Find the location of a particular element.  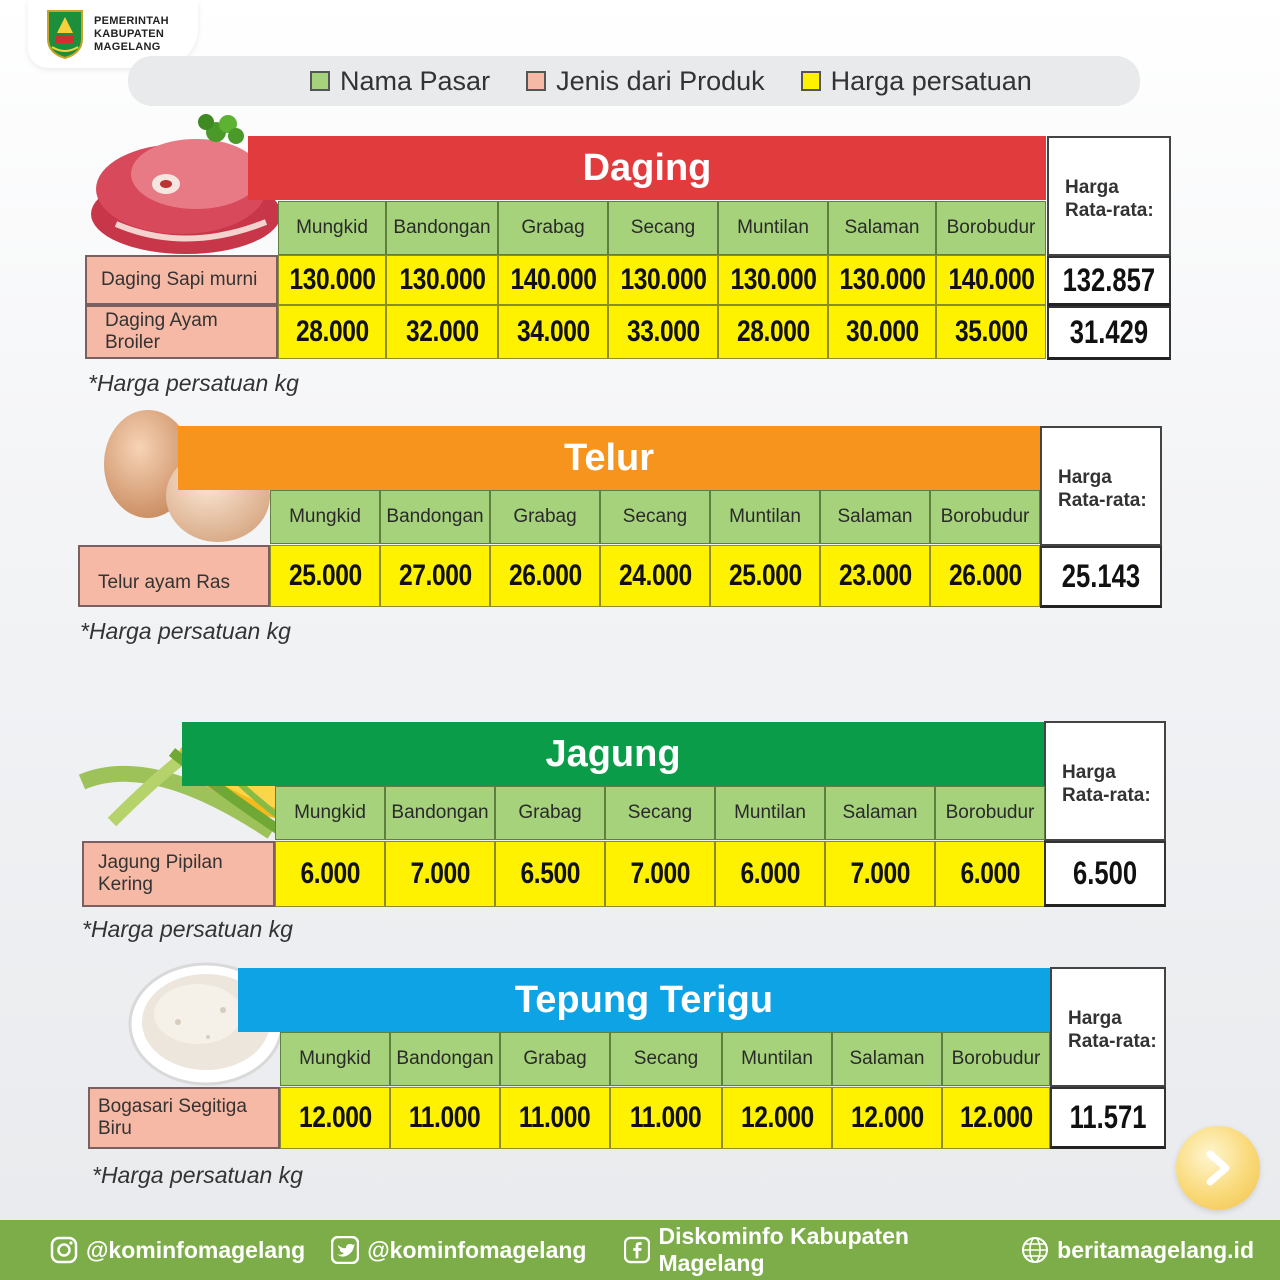

social-twitter: @kominfomagelang is located at coordinates (458, 1250).